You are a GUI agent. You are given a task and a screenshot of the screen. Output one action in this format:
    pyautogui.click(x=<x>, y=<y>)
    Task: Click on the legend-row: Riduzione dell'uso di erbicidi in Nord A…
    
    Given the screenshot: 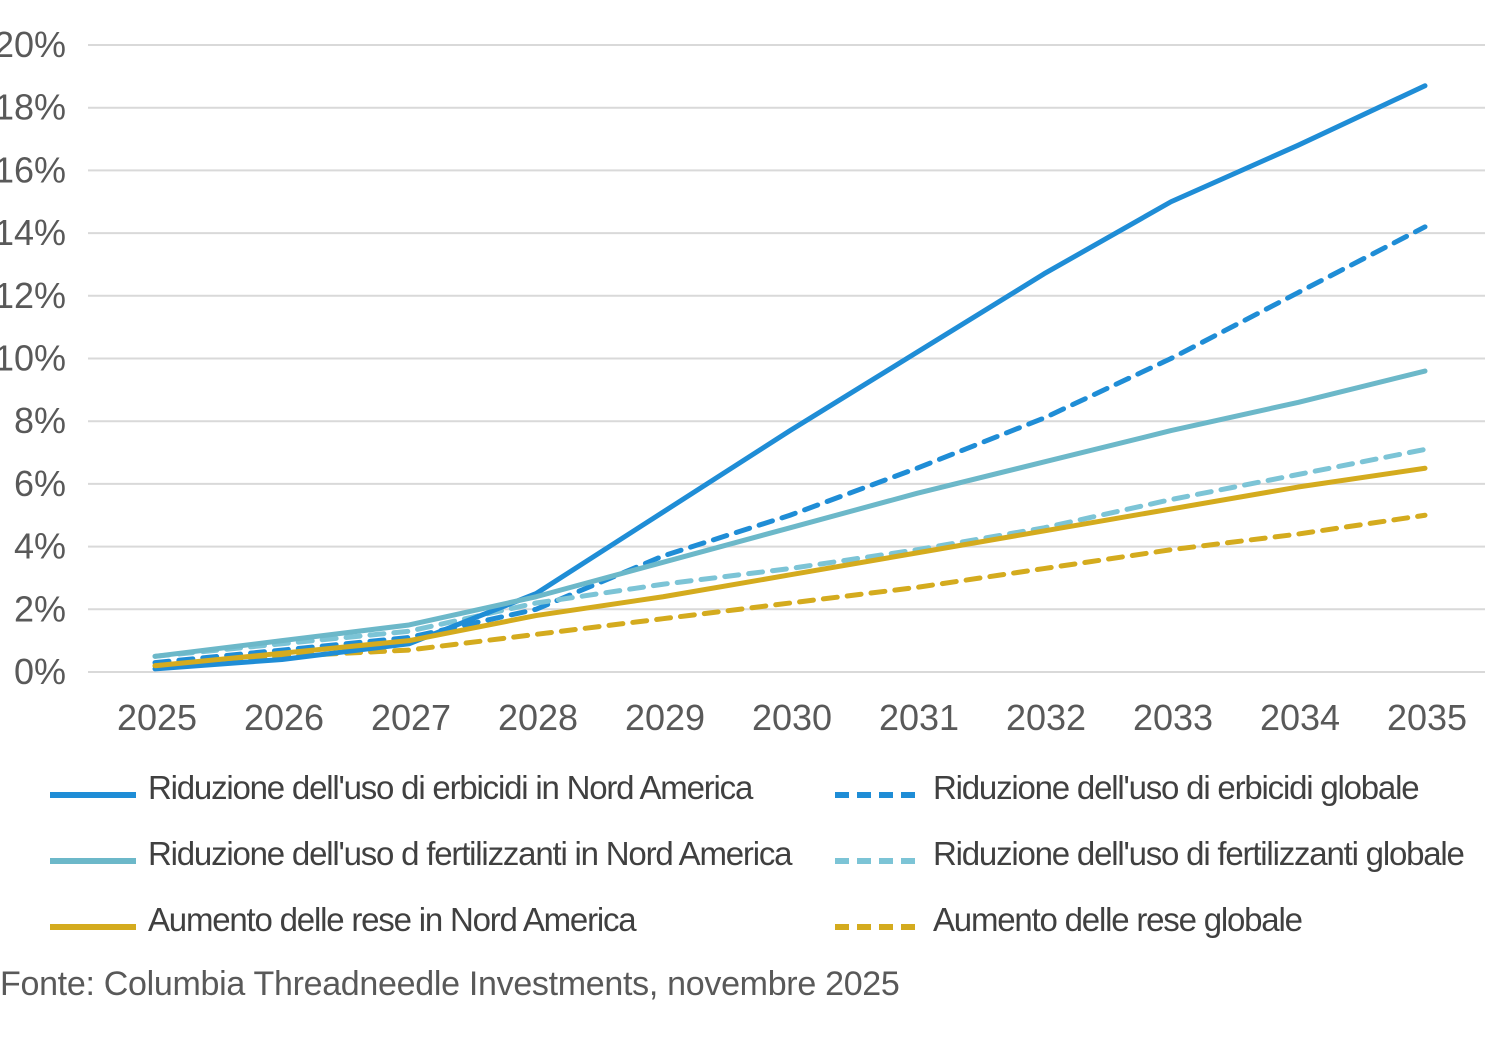 What is the action you would take?
    pyautogui.click(x=772, y=788)
    